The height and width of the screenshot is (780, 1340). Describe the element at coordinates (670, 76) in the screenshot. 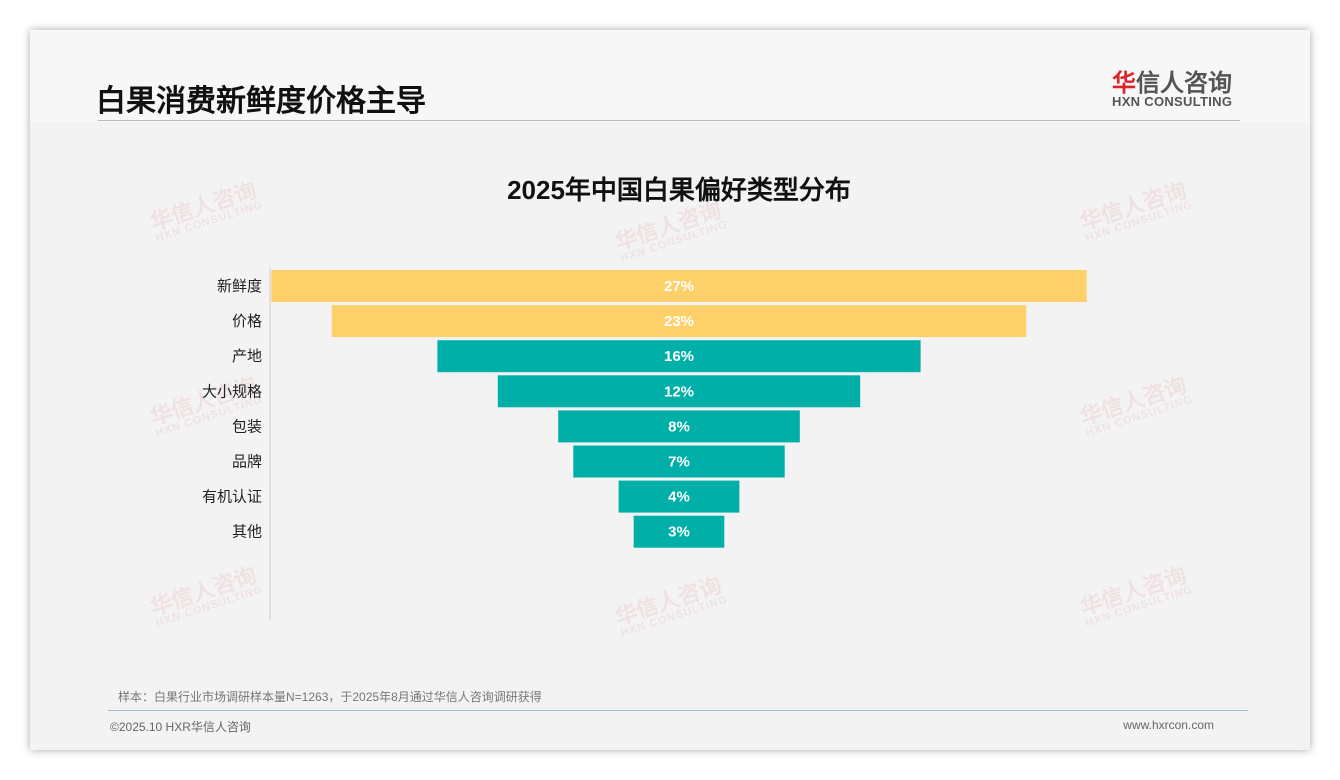

I see `header` at that location.